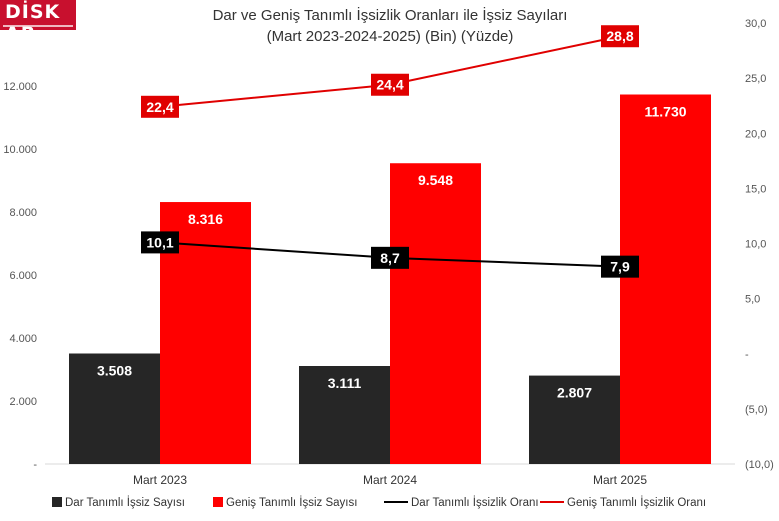 This screenshot has width=779, height=521. I want to click on line-data-label: 7,9, so click(620, 267).